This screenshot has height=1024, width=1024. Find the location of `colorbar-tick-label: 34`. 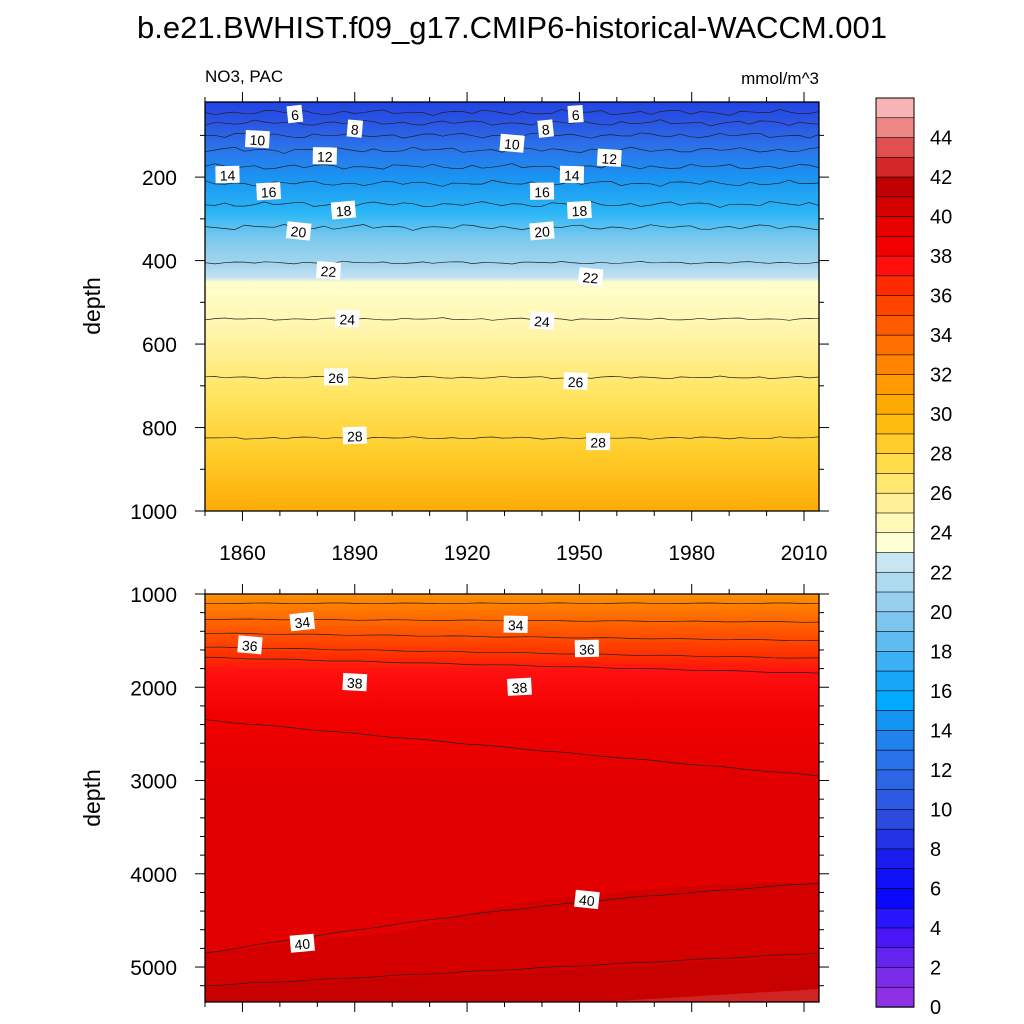

colorbar-tick-label: 34 is located at coordinates (941, 336).